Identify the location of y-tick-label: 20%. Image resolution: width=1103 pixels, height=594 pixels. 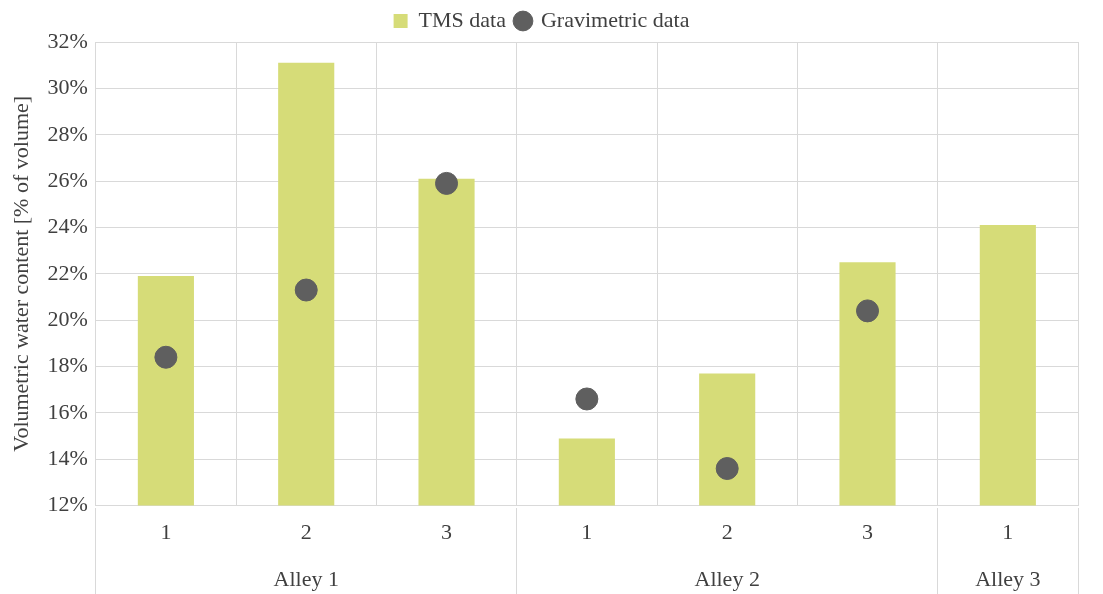
(67, 318).